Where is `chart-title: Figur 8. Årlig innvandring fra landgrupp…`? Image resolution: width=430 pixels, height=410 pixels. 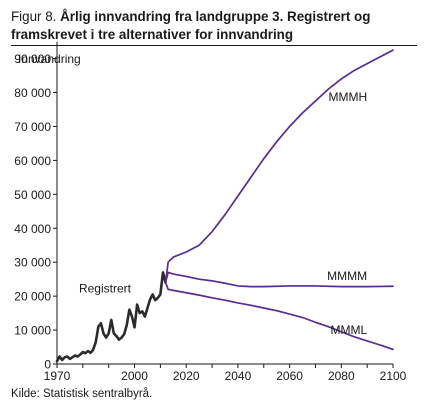 chart-title: Figur 8. Årlig innvandring fra landgrupp… is located at coordinates (216, 26).